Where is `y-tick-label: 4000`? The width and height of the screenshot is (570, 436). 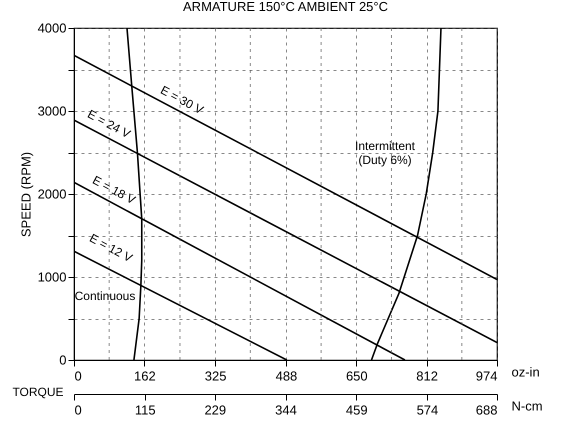
y-tick-label: 4000 is located at coordinates (52, 28).